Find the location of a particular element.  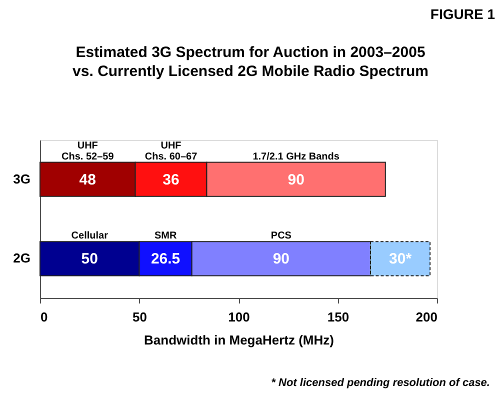

data-label: 50 is located at coordinates (89, 259).